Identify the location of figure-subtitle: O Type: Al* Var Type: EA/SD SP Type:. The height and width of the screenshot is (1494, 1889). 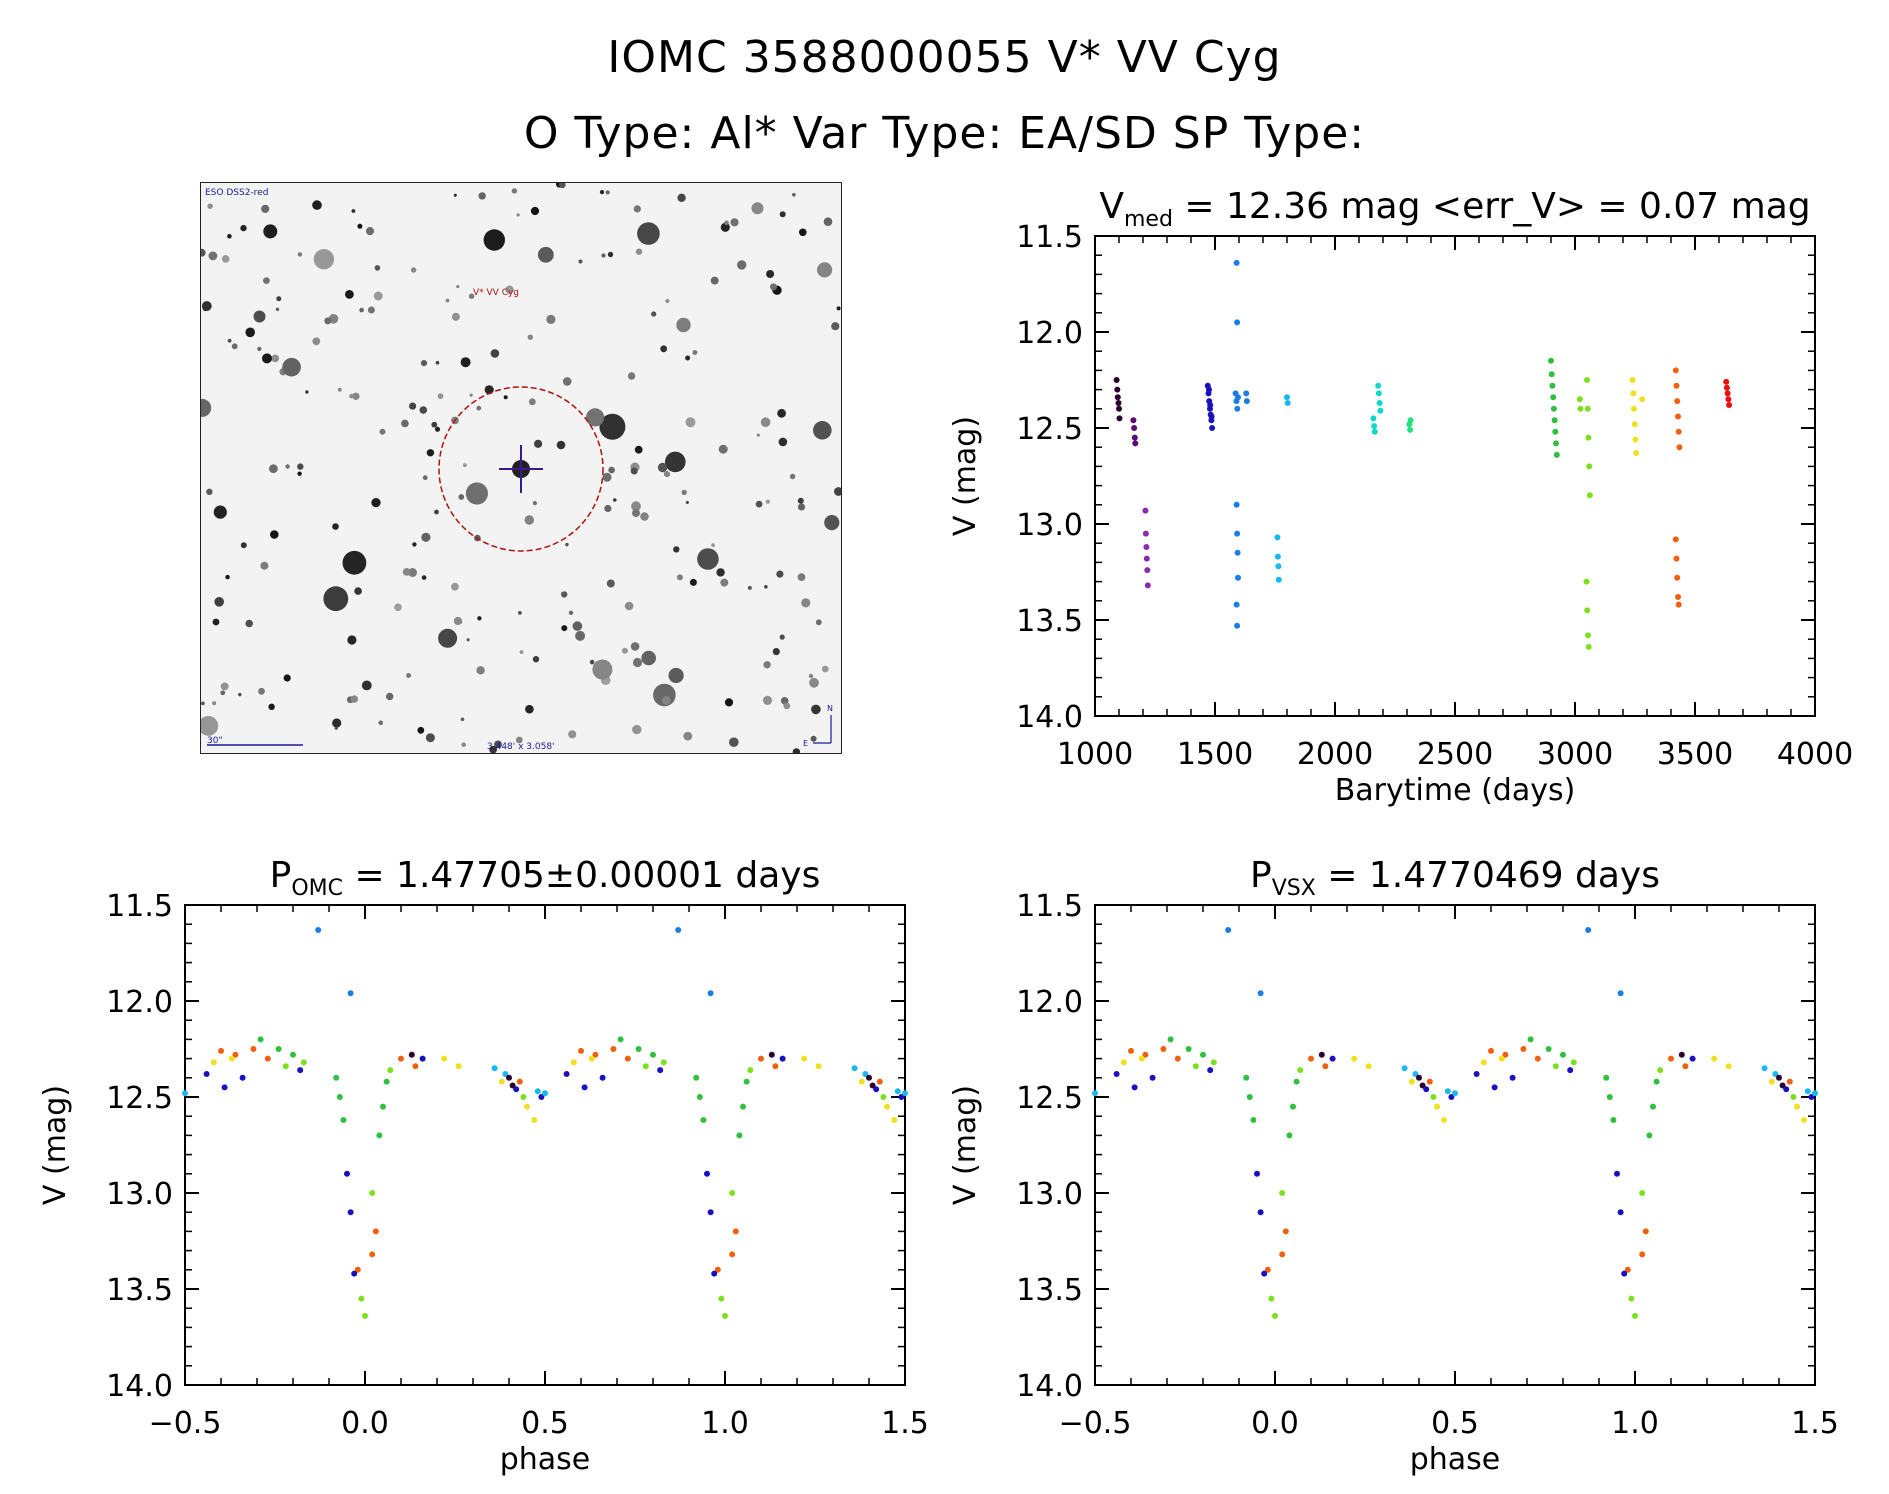
(944, 133).